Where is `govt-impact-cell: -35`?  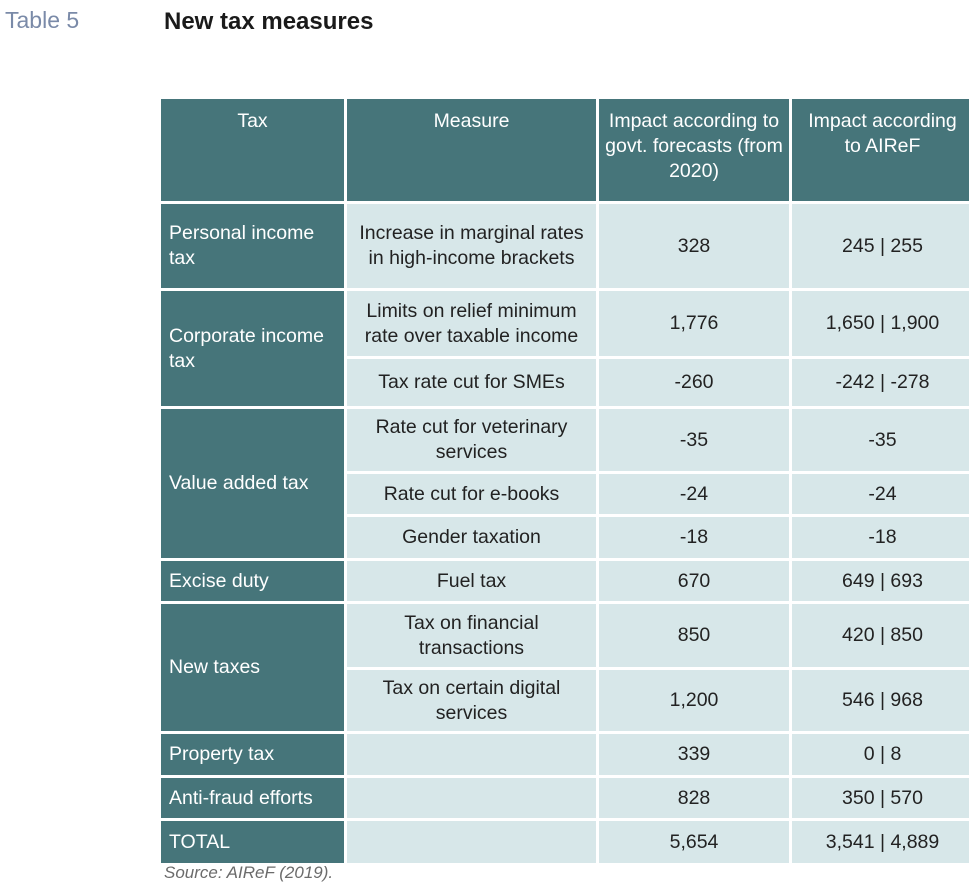
govt-impact-cell: -35 is located at coordinates (694, 440).